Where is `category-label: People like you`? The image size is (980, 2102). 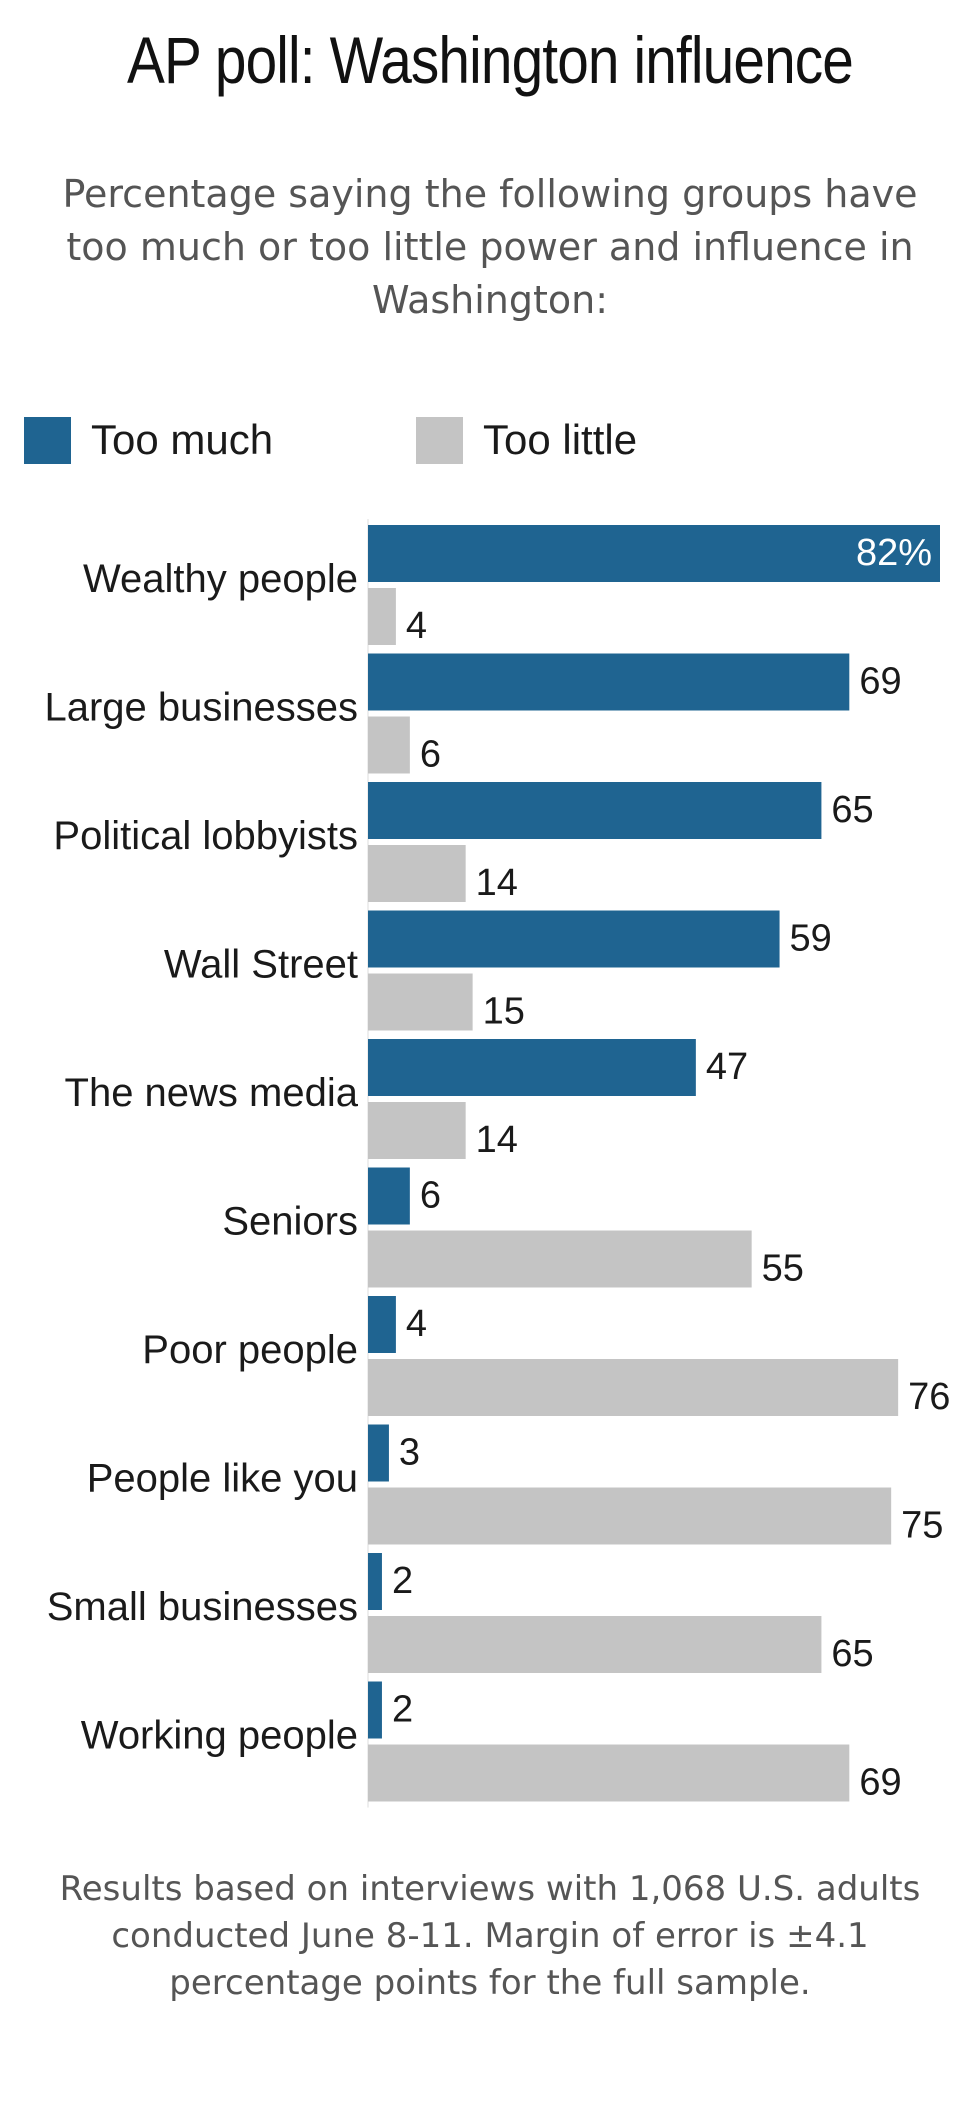 category-label: People like you is located at coordinates (222, 1479).